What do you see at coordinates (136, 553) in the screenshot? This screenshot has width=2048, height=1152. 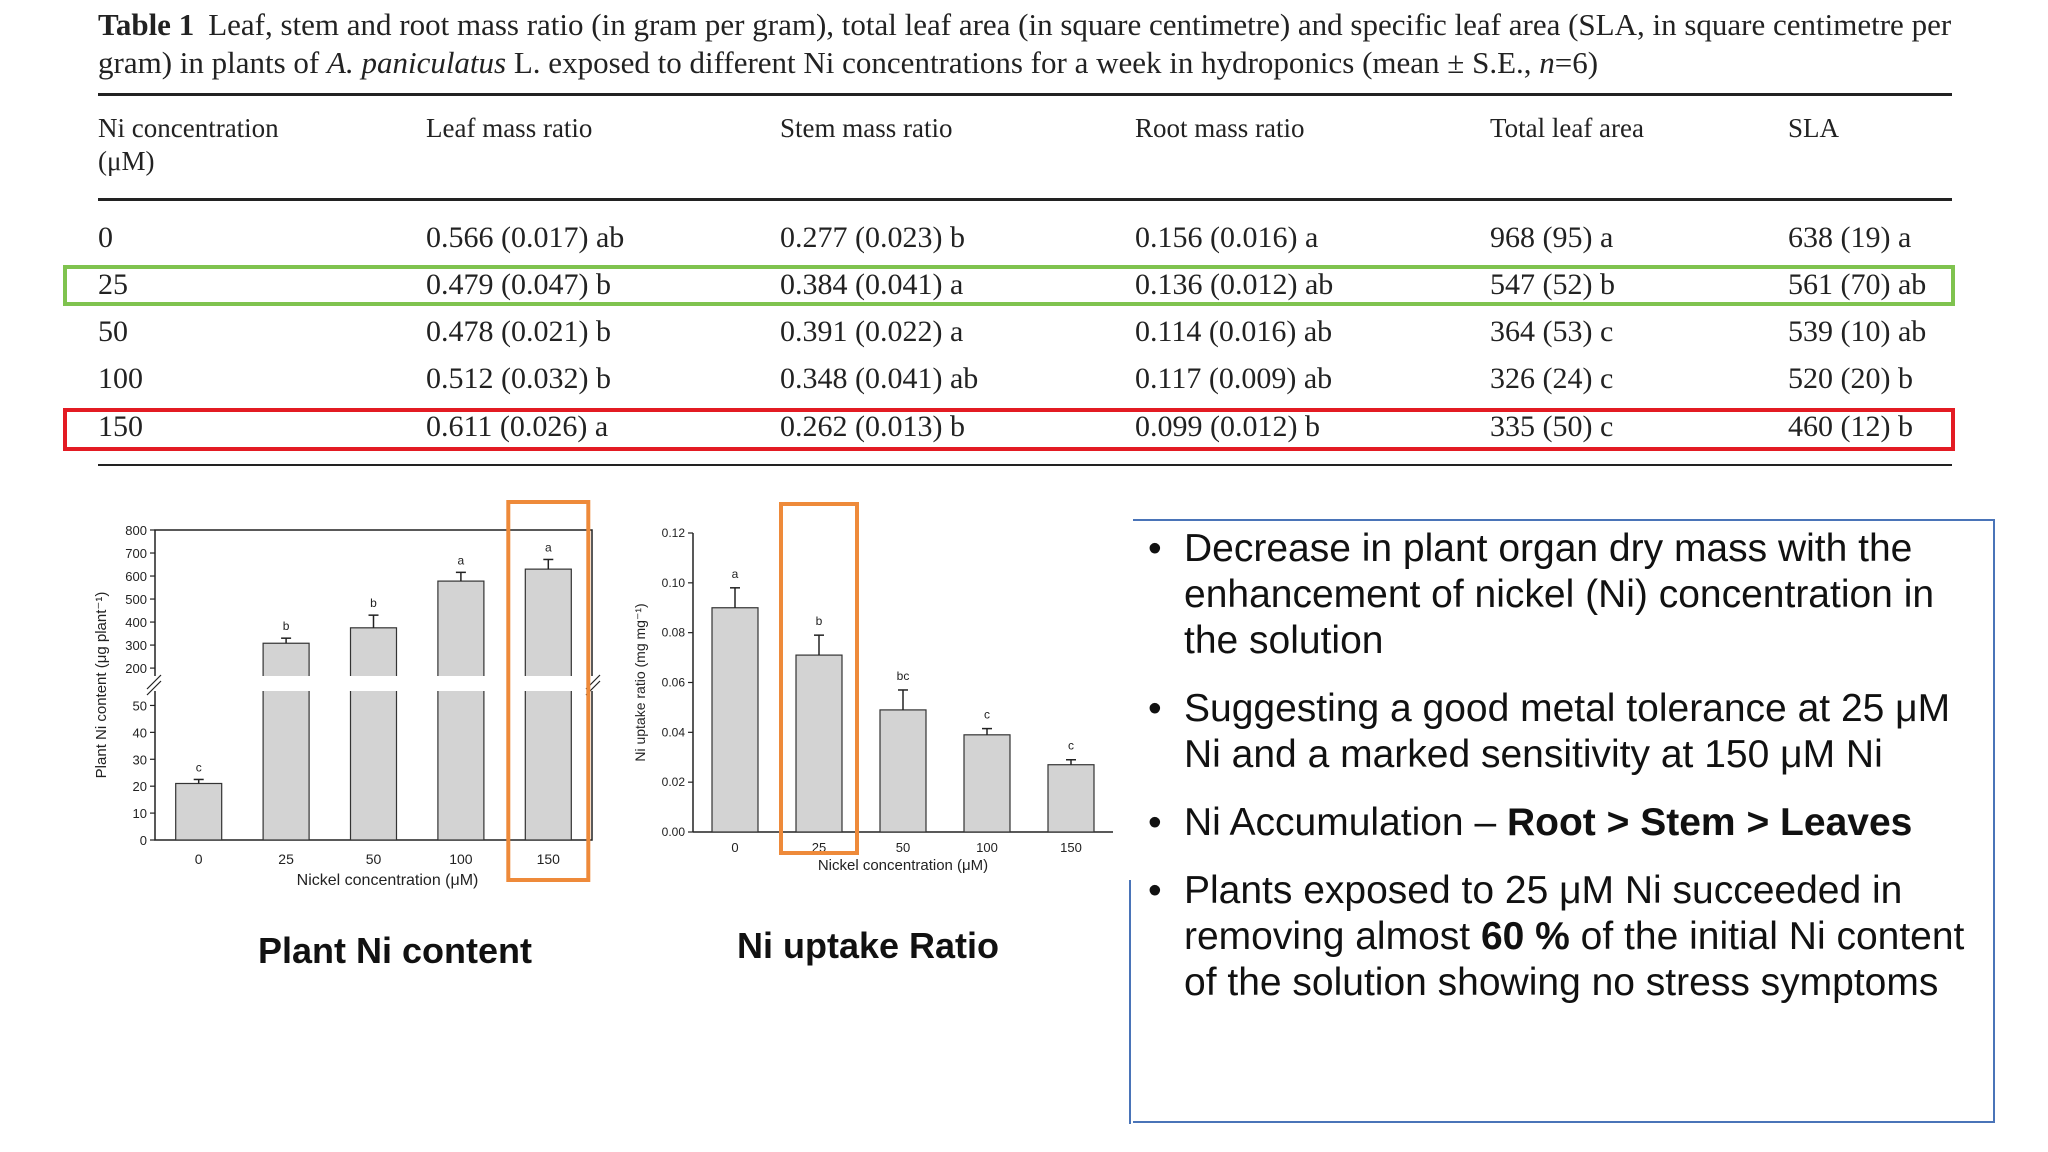 I see `y-tick-label: 700` at bounding box center [136, 553].